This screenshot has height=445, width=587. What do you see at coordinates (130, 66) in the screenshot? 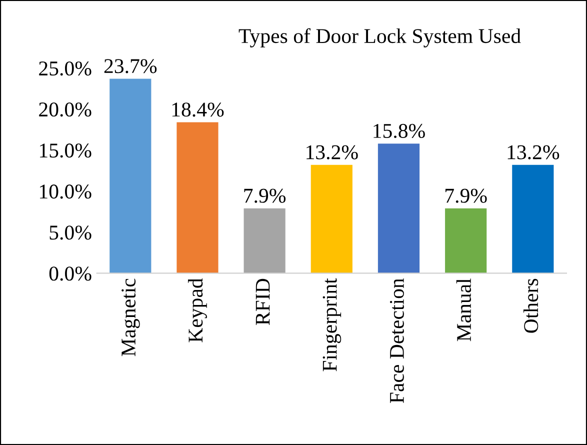
I see `data-label: 23.7%` at bounding box center [130, 66].